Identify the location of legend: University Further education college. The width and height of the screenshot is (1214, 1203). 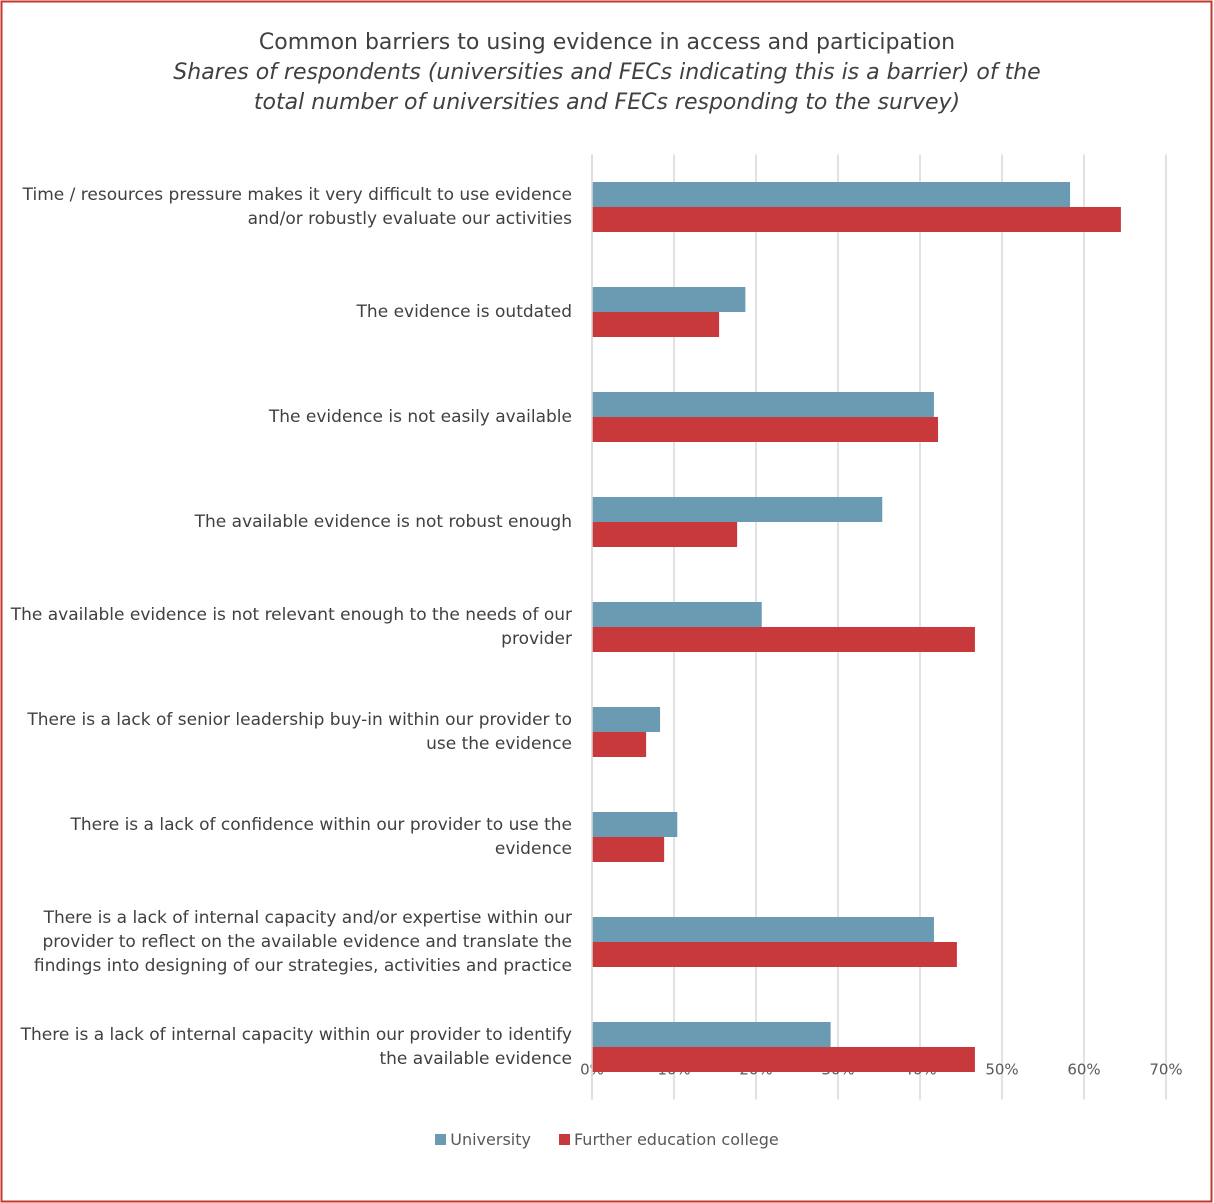
(607, 1139).